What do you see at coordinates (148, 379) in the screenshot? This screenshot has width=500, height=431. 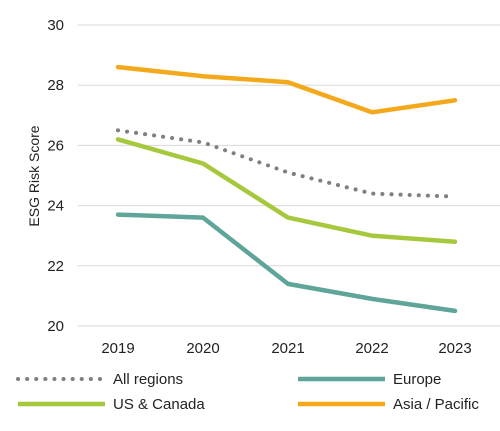 I see `legend-label-all-regions: All regions` at bounding box center [148, 379].